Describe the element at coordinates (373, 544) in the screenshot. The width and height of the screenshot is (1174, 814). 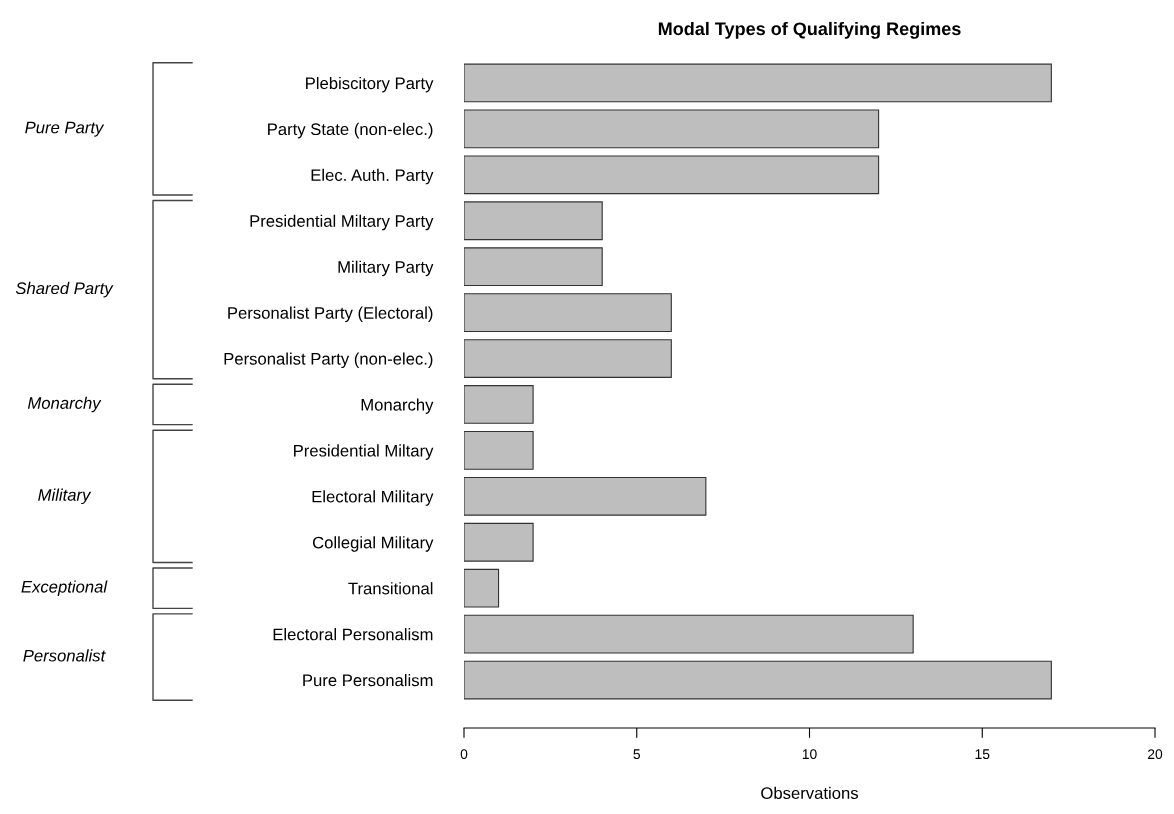
I see `y-tick-label: Collegial Military` at that location.